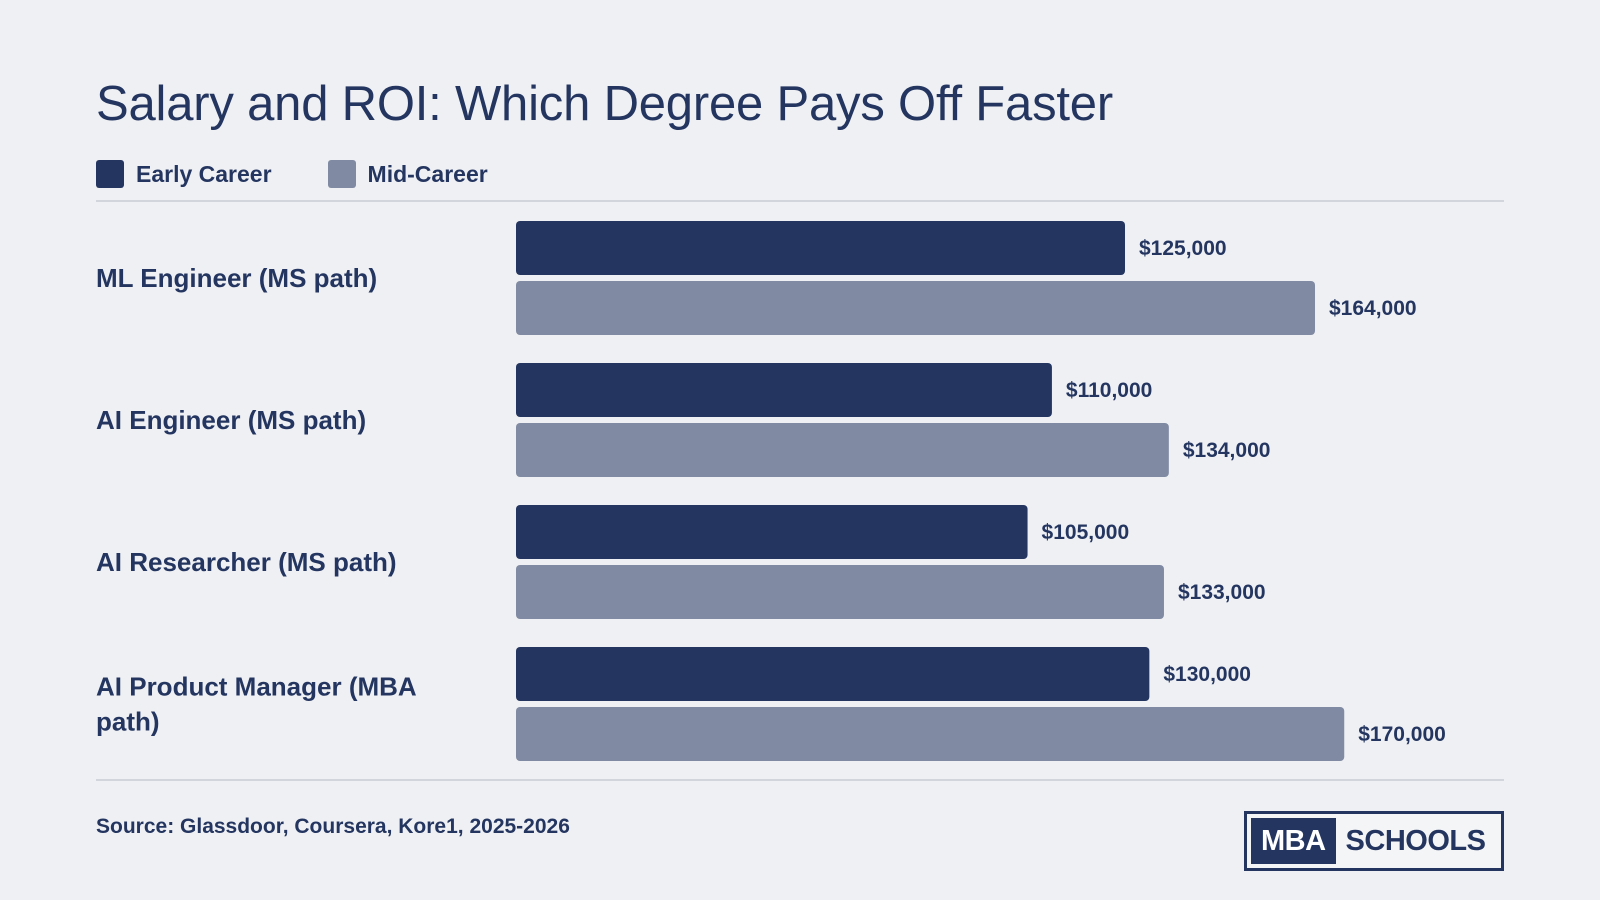 Image resolution: width=1600 pixels, height=900 pixels. Describe the element at coordinates (246, 562) in the screenshot. I see `category-label-ai-researcher-ms-path: AI Researcher (MS path)` at that location.